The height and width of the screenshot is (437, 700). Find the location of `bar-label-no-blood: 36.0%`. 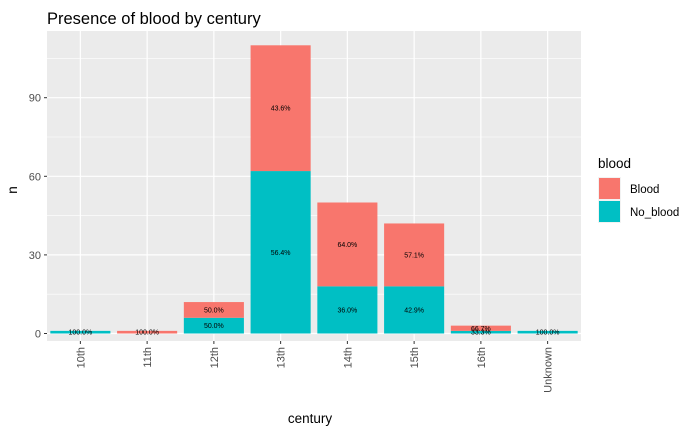

bar-label-no-blood: 36.0% is located at coordinates (347, 310).